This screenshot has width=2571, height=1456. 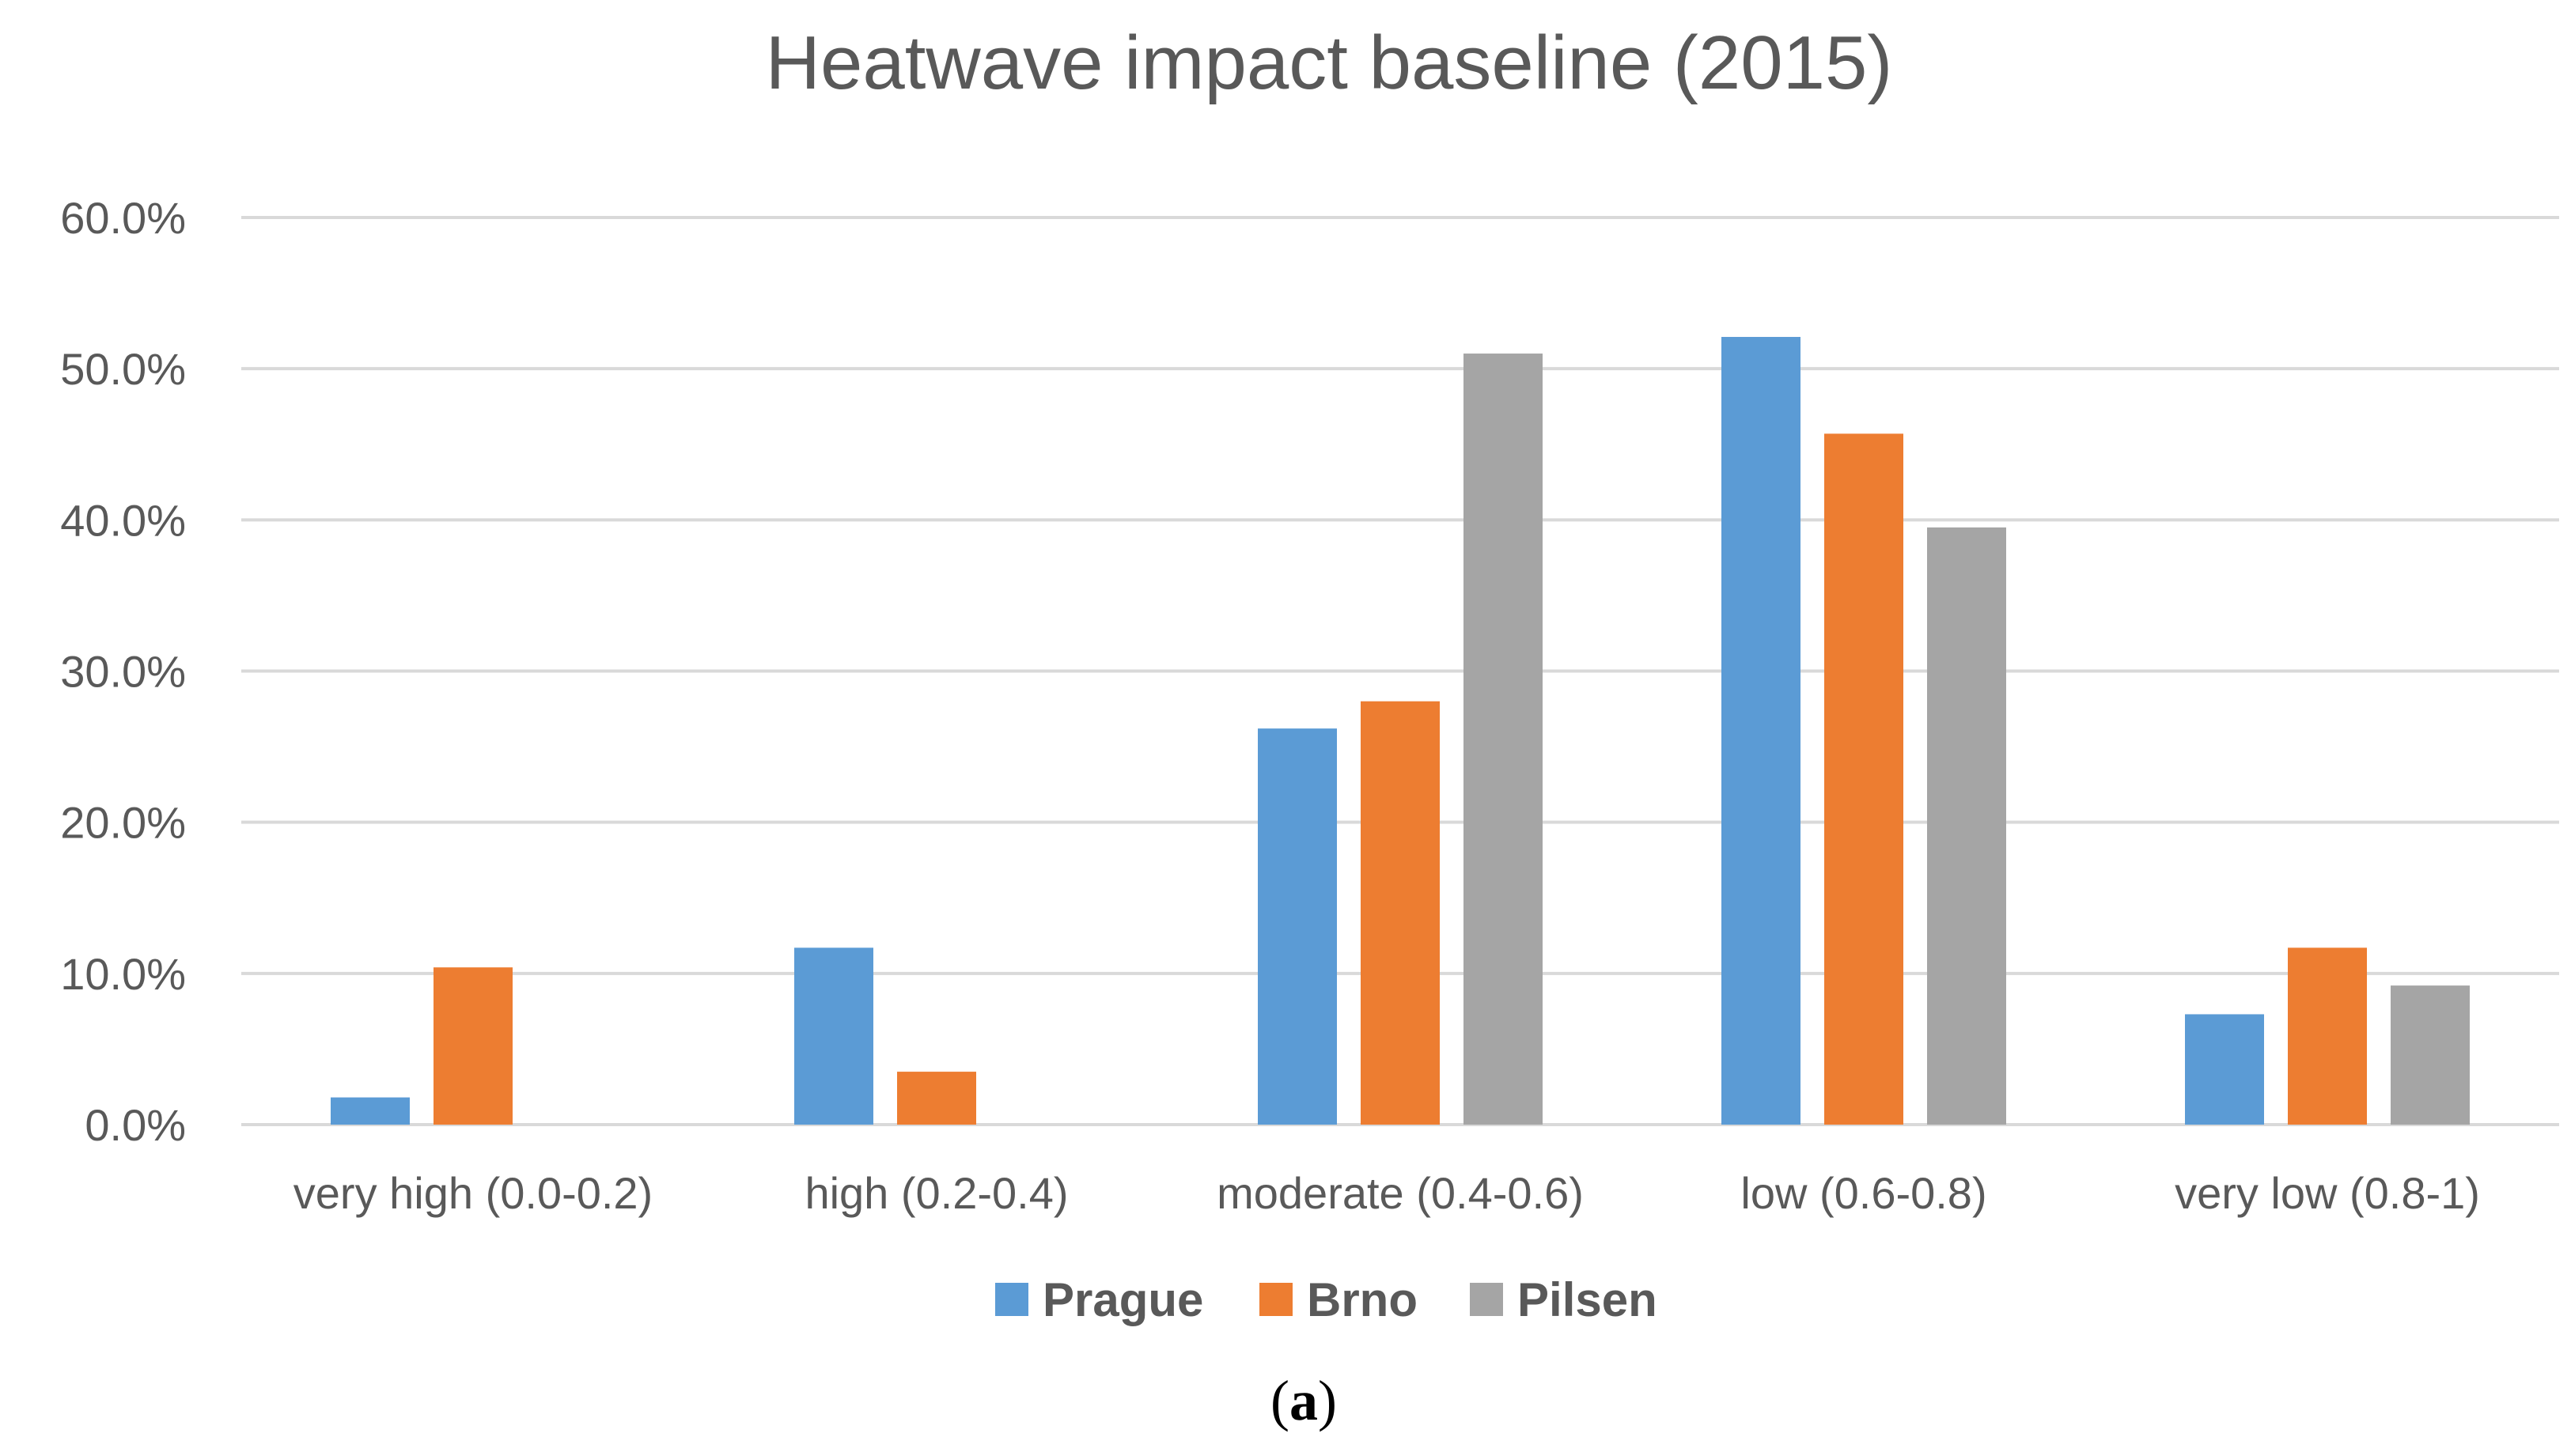 I want to click on legend-item-prague: Prague, so click(x=1099, y=1299).